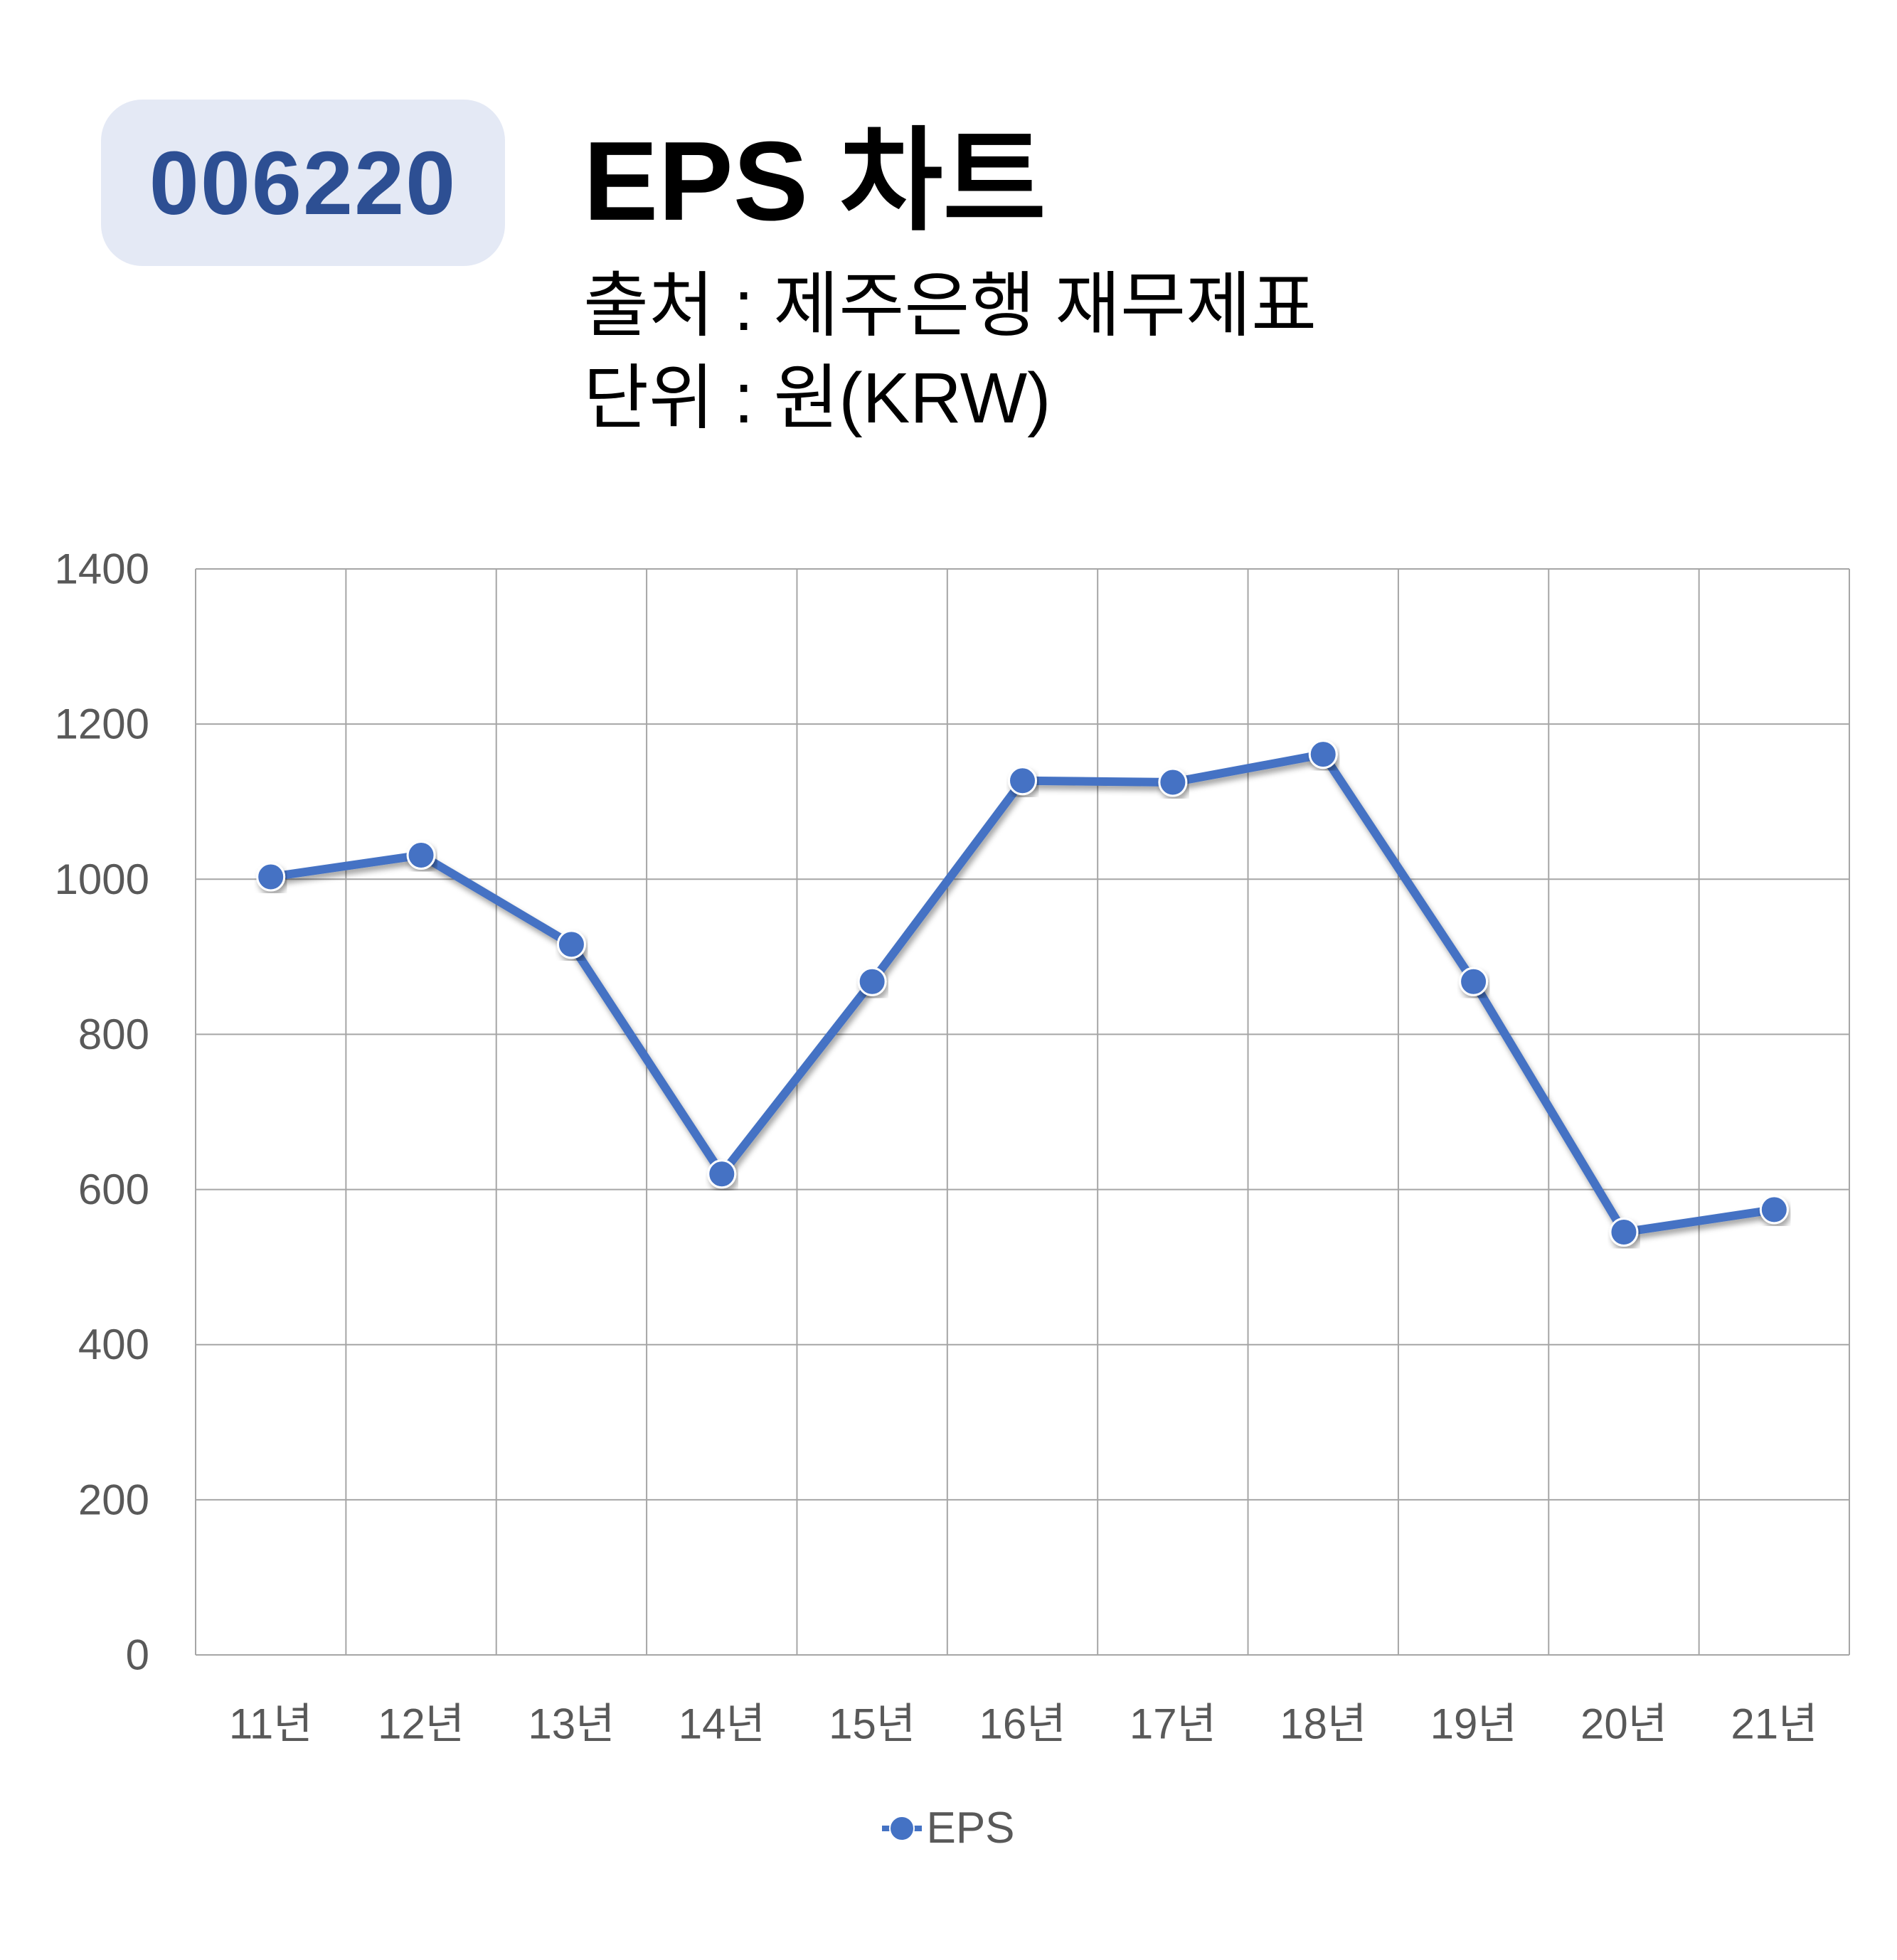 The height and width of the screenshot is (1960, 1897). I want to click on y-tick-label: 800, so click(113, 1034).